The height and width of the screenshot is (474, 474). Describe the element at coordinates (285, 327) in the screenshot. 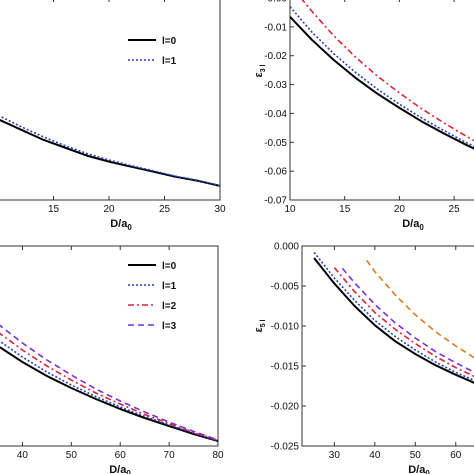

I see `y-tick-label: -0.010` at that location.